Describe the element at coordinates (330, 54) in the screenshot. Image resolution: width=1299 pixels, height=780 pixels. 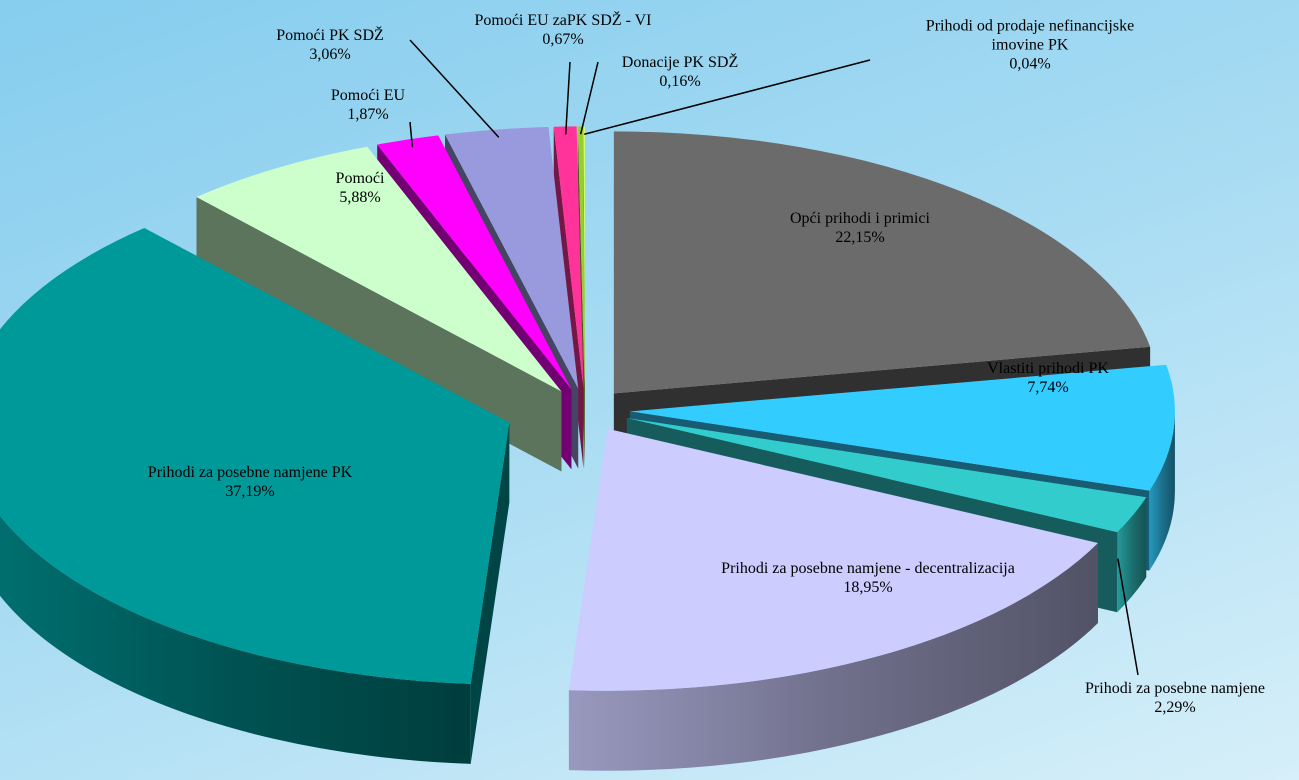
I see `slice-value: 3,06%` at that location.